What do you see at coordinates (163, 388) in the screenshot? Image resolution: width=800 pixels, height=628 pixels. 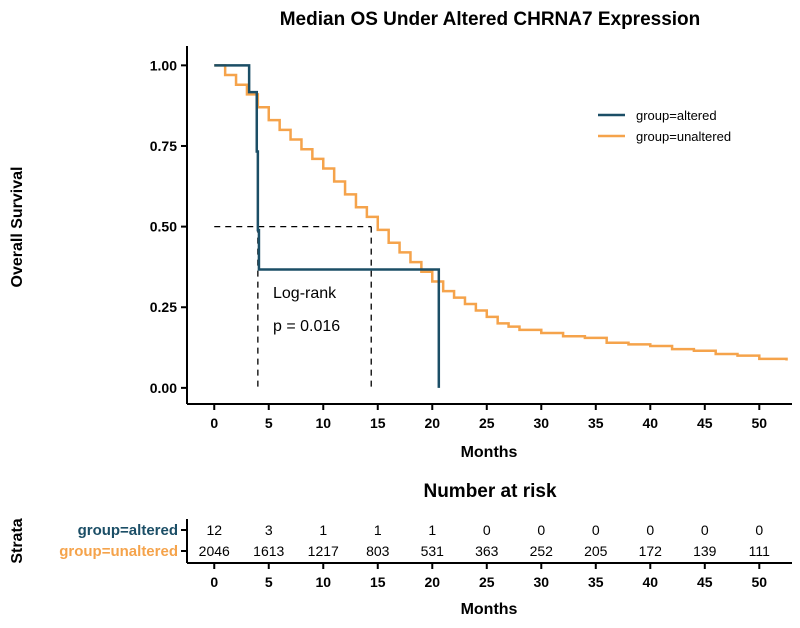 I see `y-tick-label: 0.00` at bounding box center [163, 388].